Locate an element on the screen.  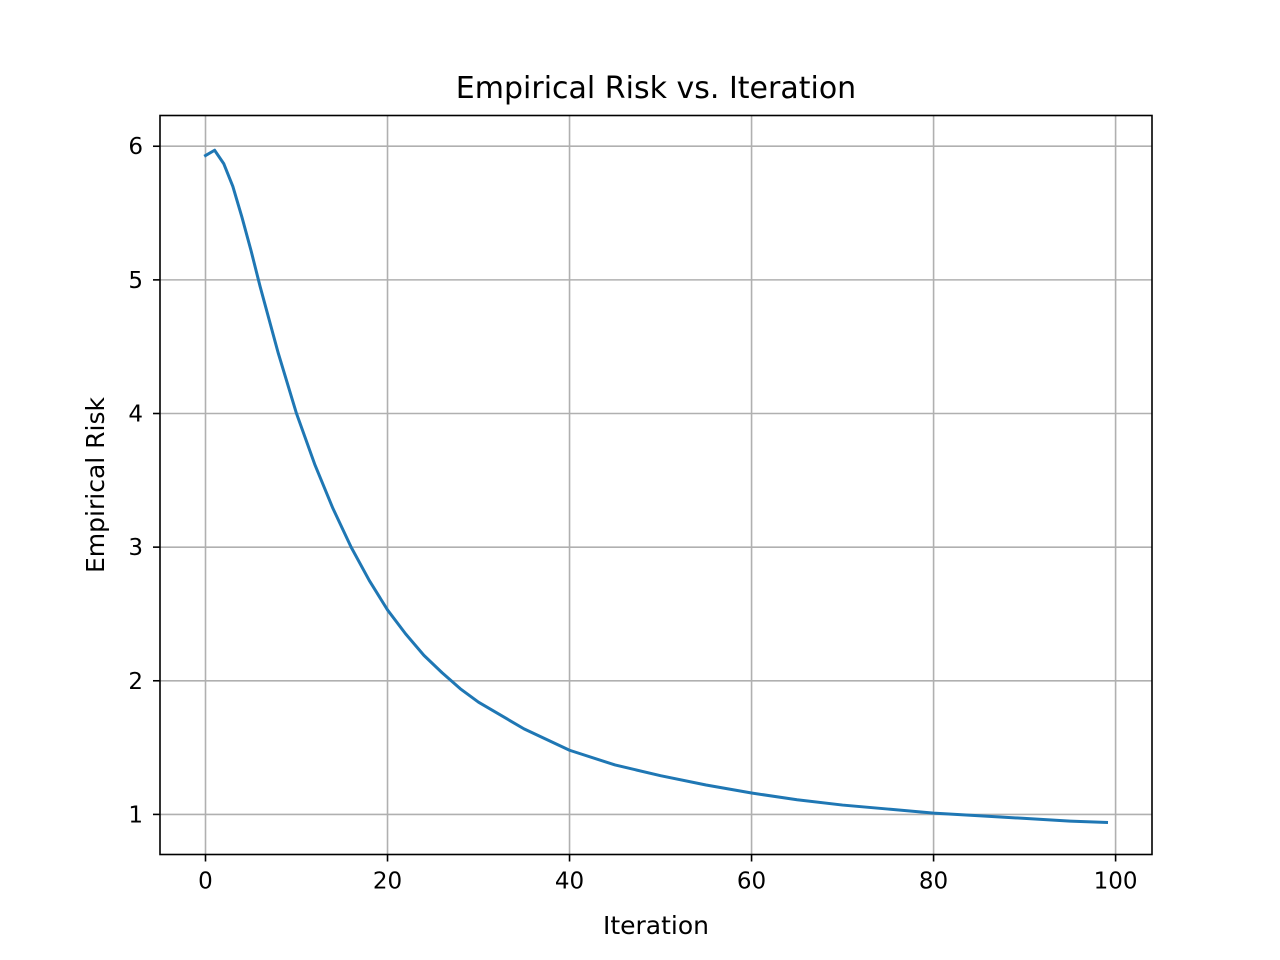
x-tick-label: 60 is located at coordinates (751, 882).